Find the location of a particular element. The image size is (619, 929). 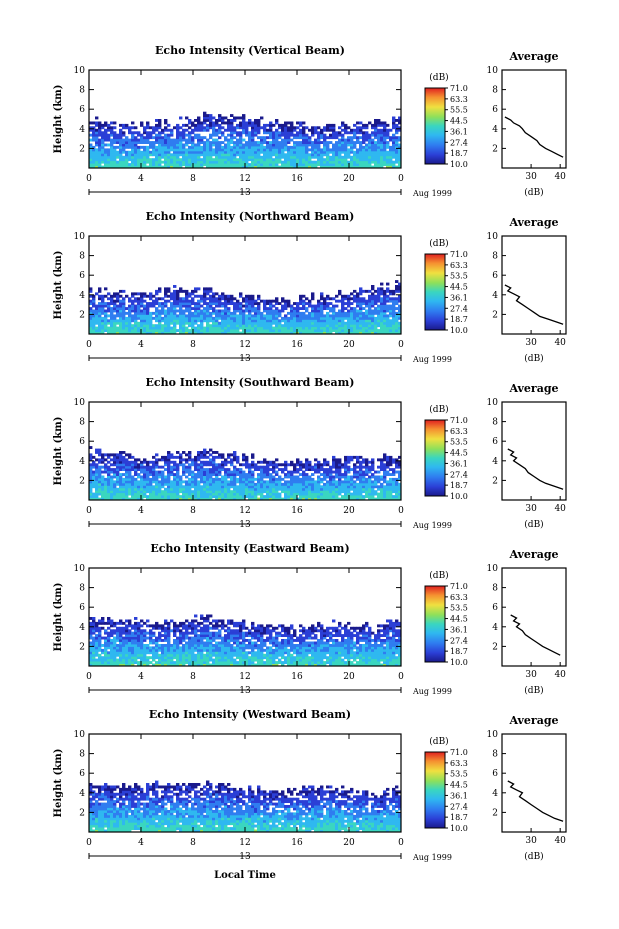

x-tick-label: 20 is located at coordinates (349, 511).